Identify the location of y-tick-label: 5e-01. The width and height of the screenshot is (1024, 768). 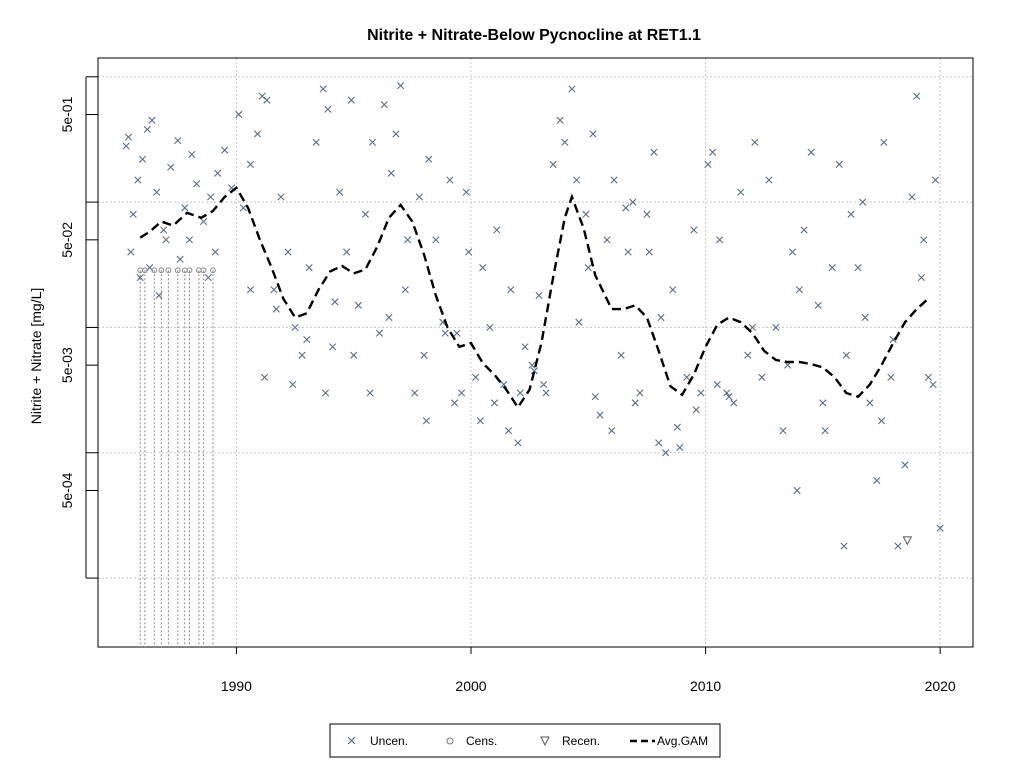
(67, 114).